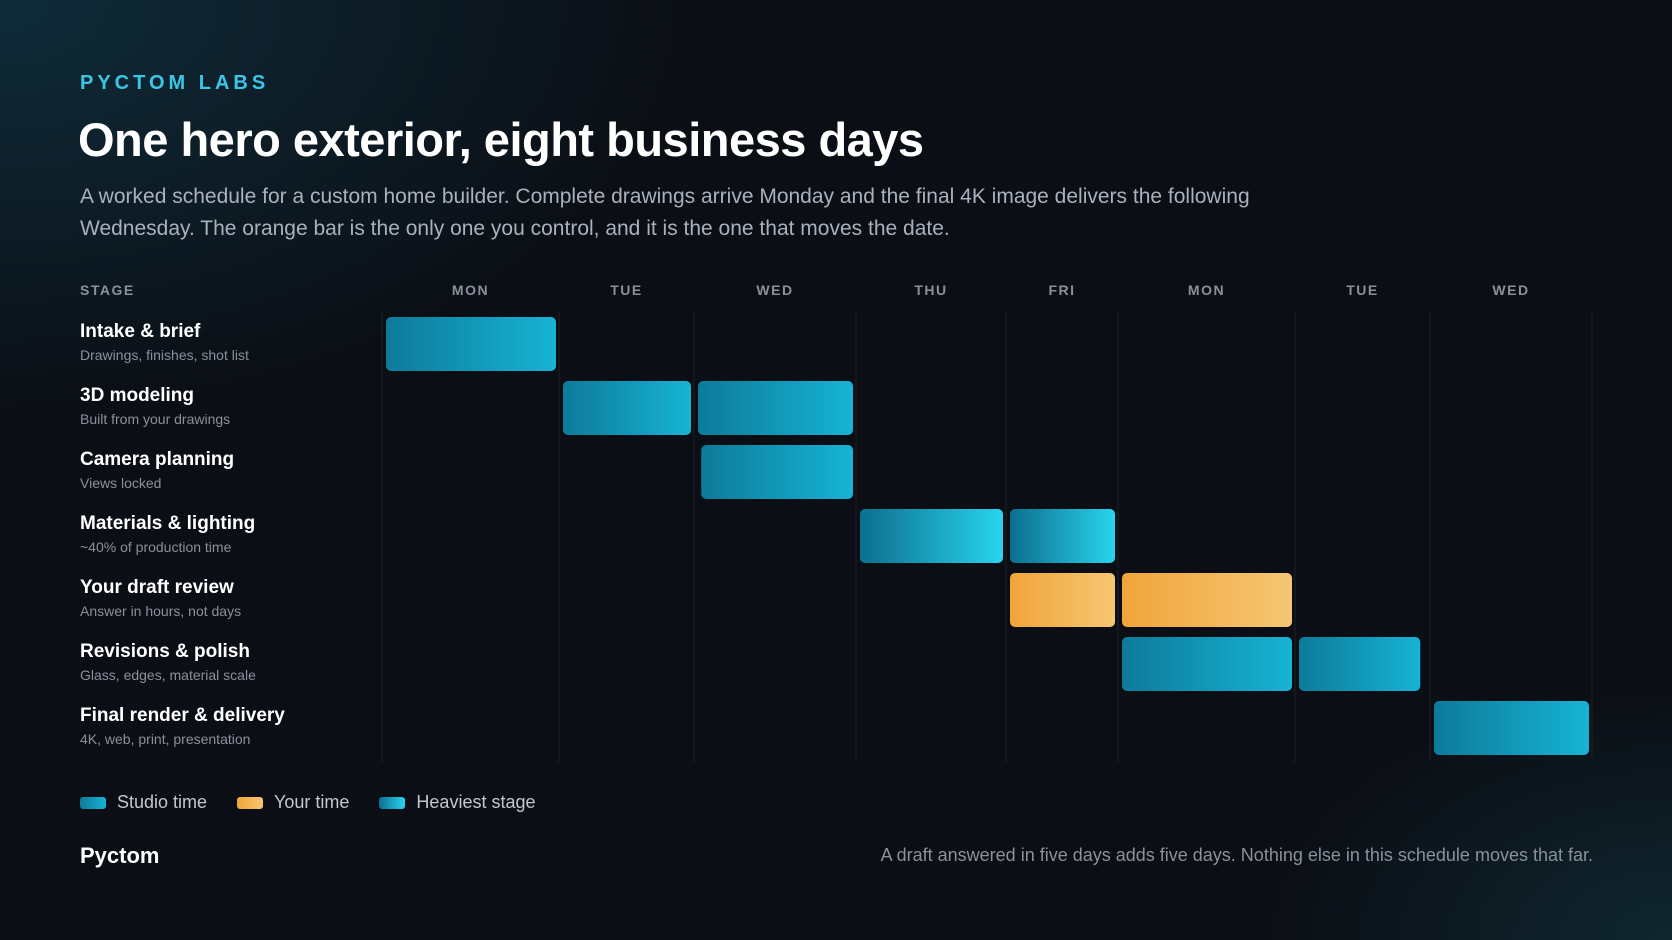  Describe the element at coordinates (120, 855) in the screenshot. I see `footer-brand: Pyctom` at that location.